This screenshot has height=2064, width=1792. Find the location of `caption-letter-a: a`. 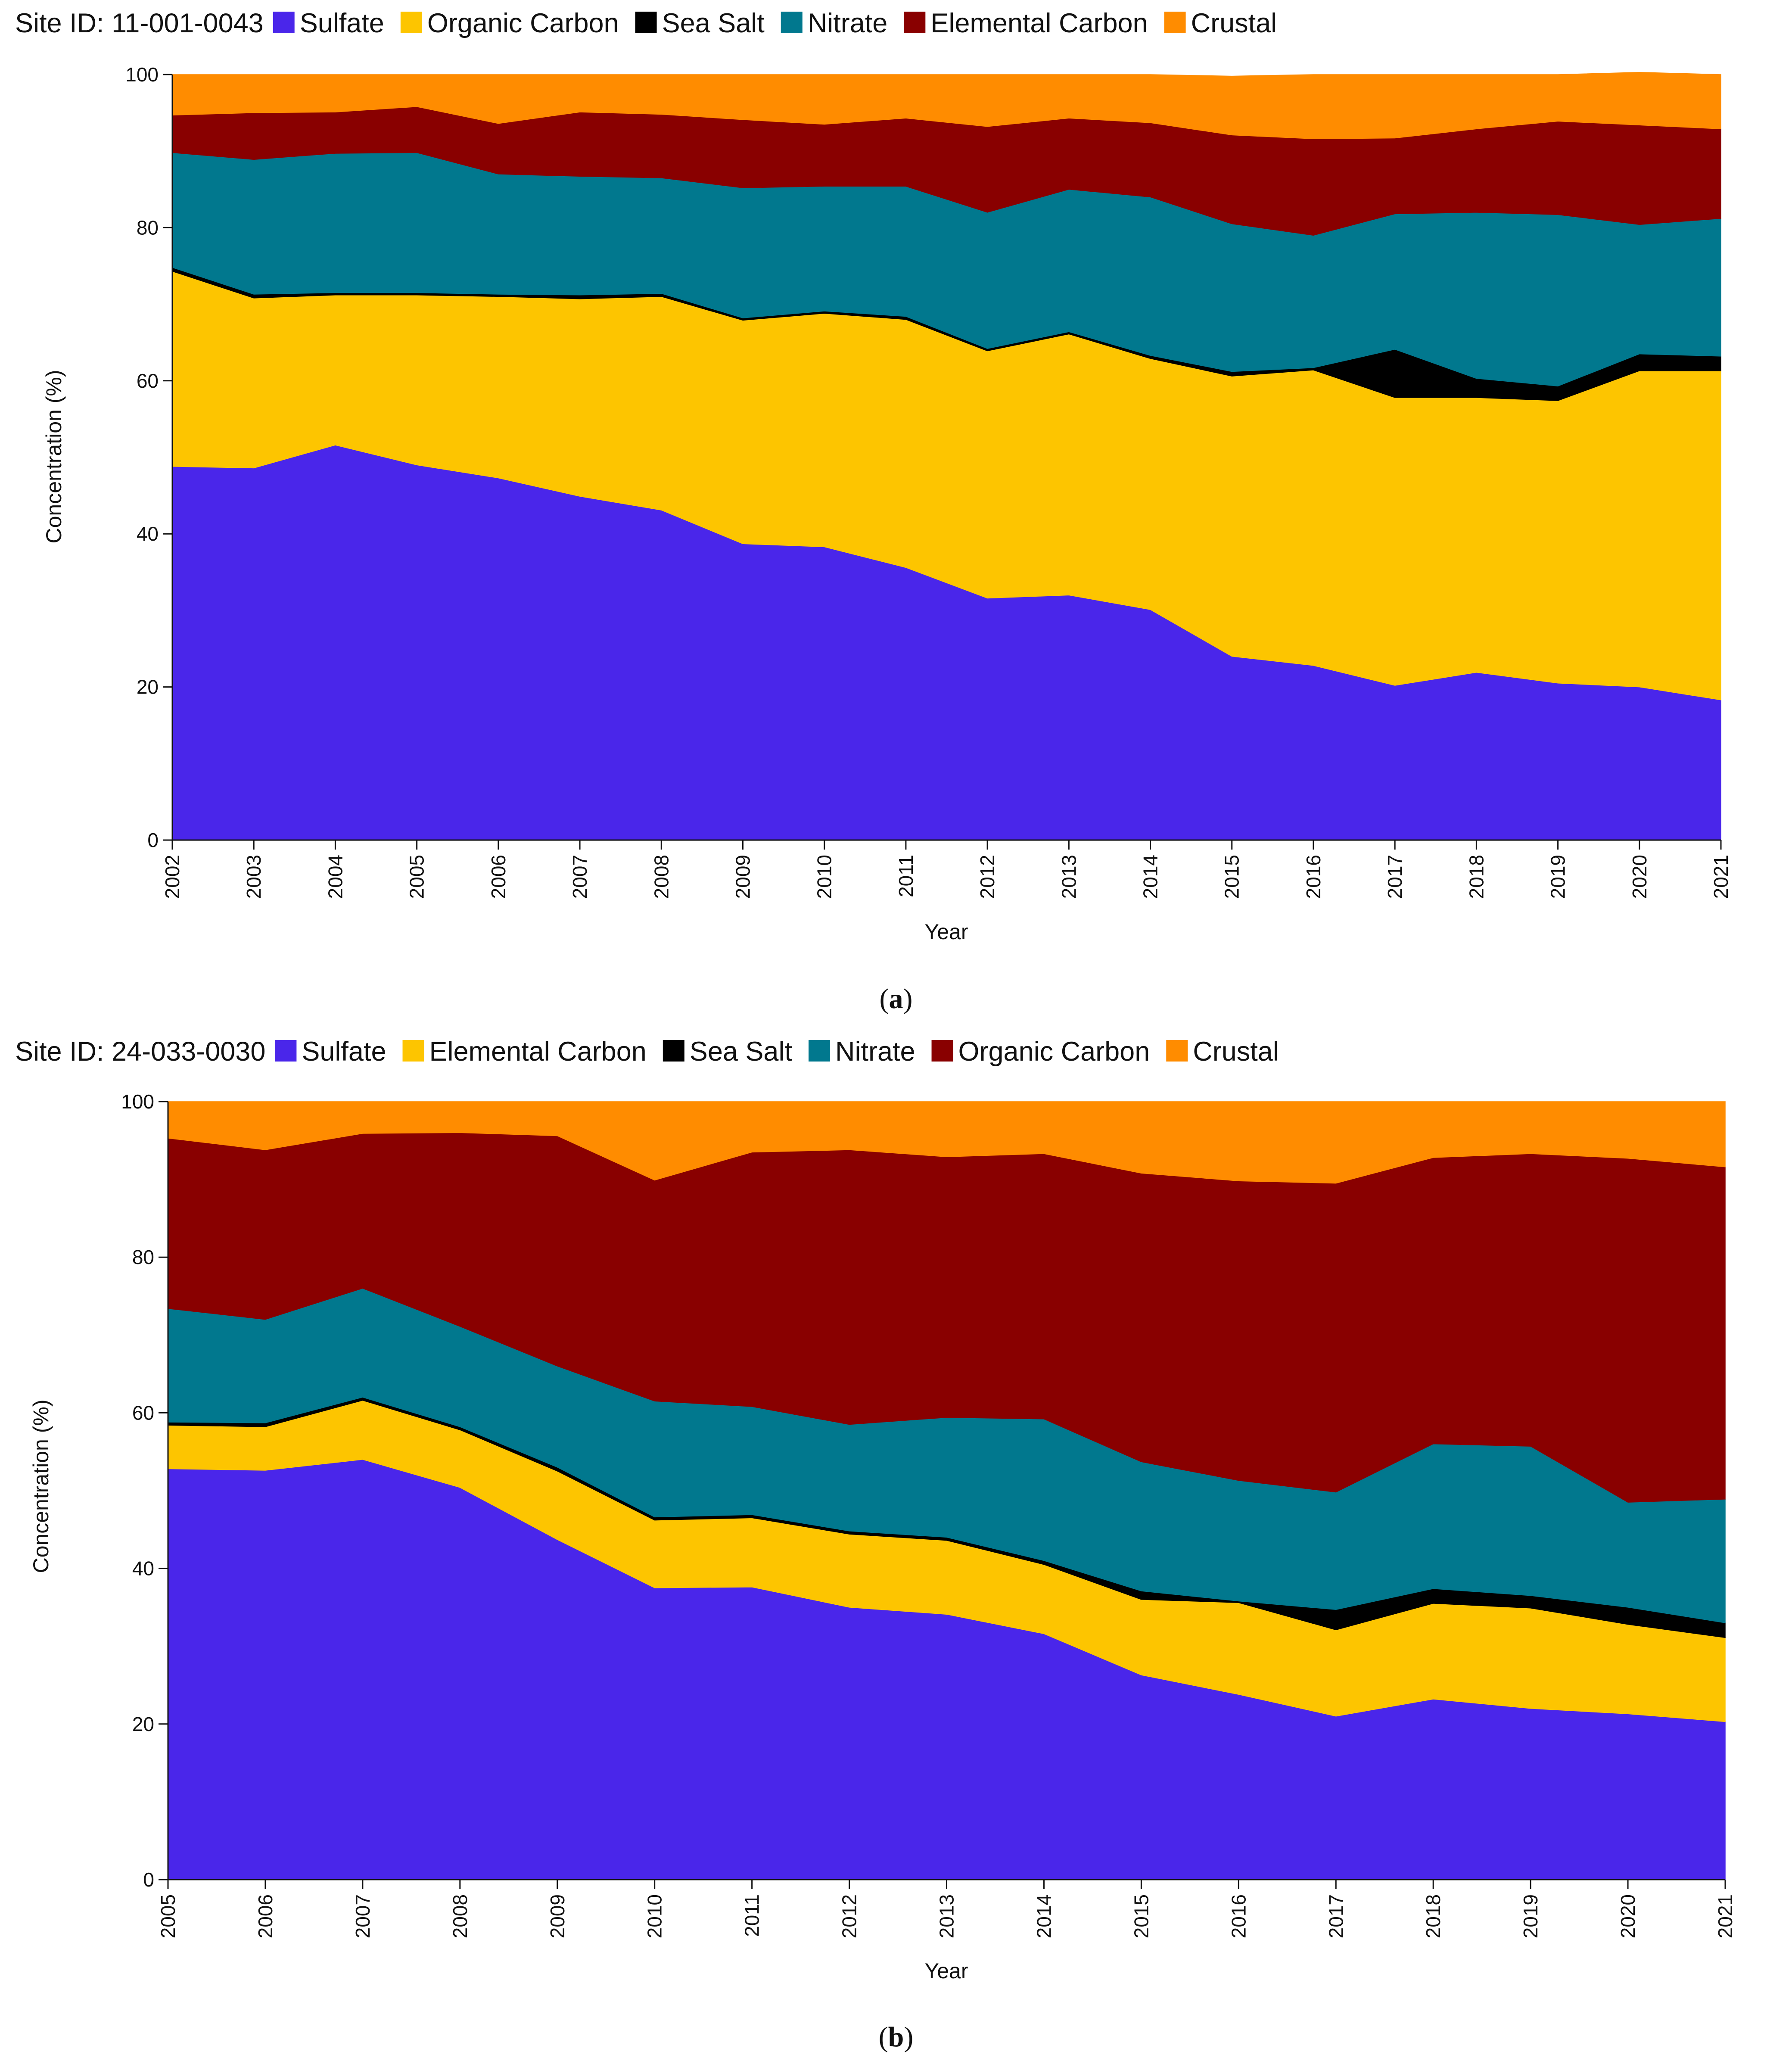

caption-letter-a: a is located at coordinates (896, 999).